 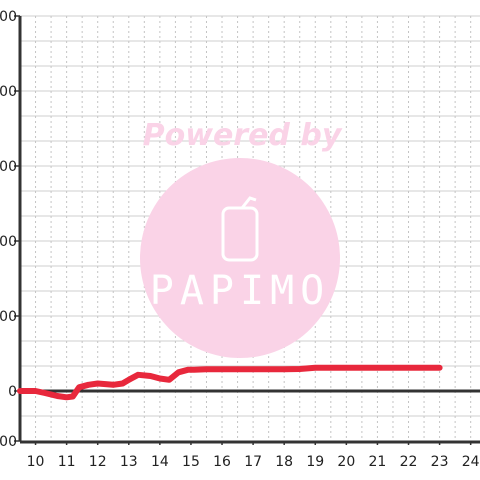 What do you see at coordinates (378, 462) in the screenshot?
I see `x-tick-label: 21` at bounding box center [378, 462].